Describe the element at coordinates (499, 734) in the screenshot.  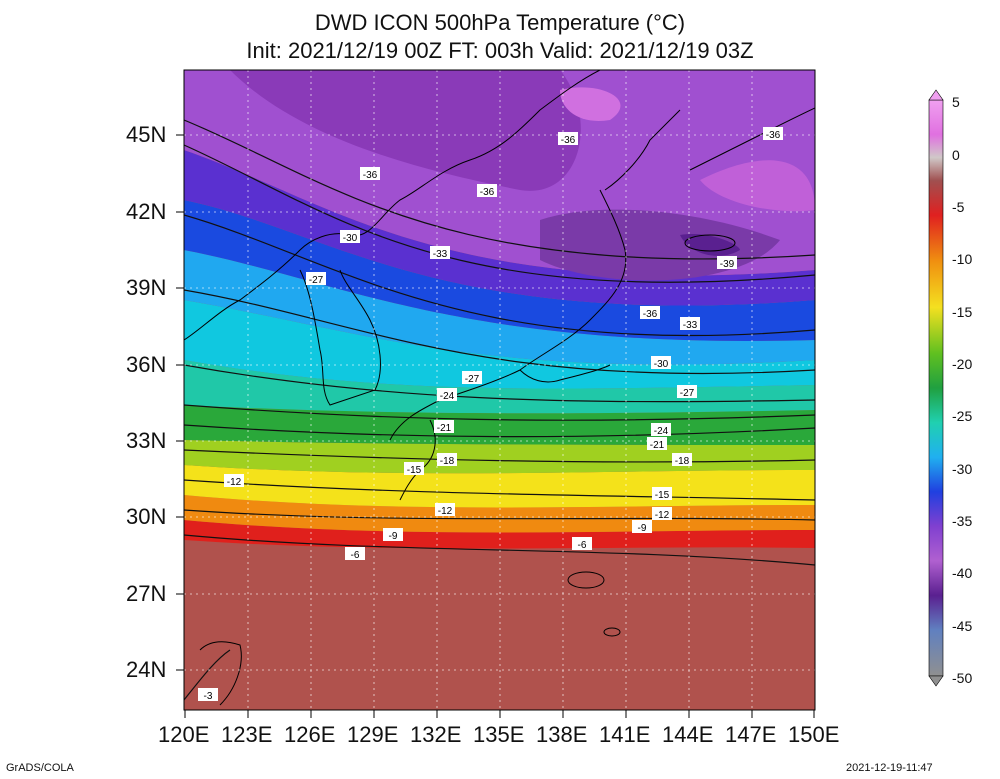
I see `lon-label: 135E` at that location.